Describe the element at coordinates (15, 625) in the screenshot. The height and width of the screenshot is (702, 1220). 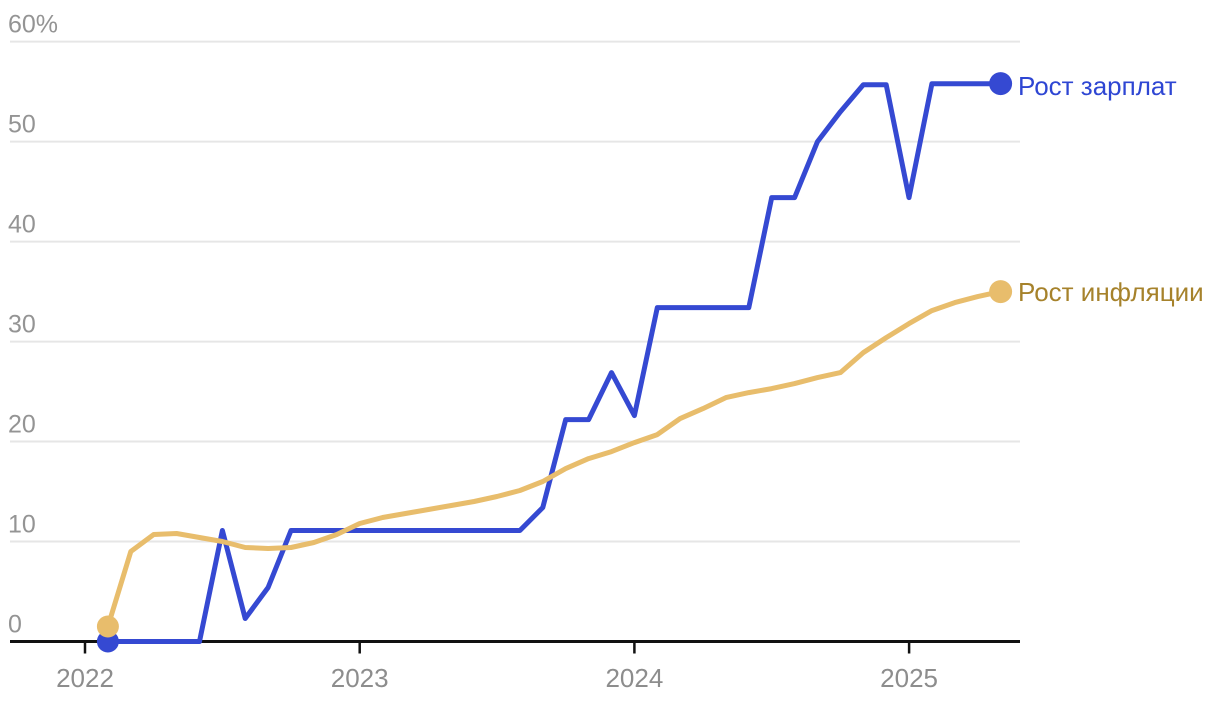
I see `y-tick-label: 0` at that location.